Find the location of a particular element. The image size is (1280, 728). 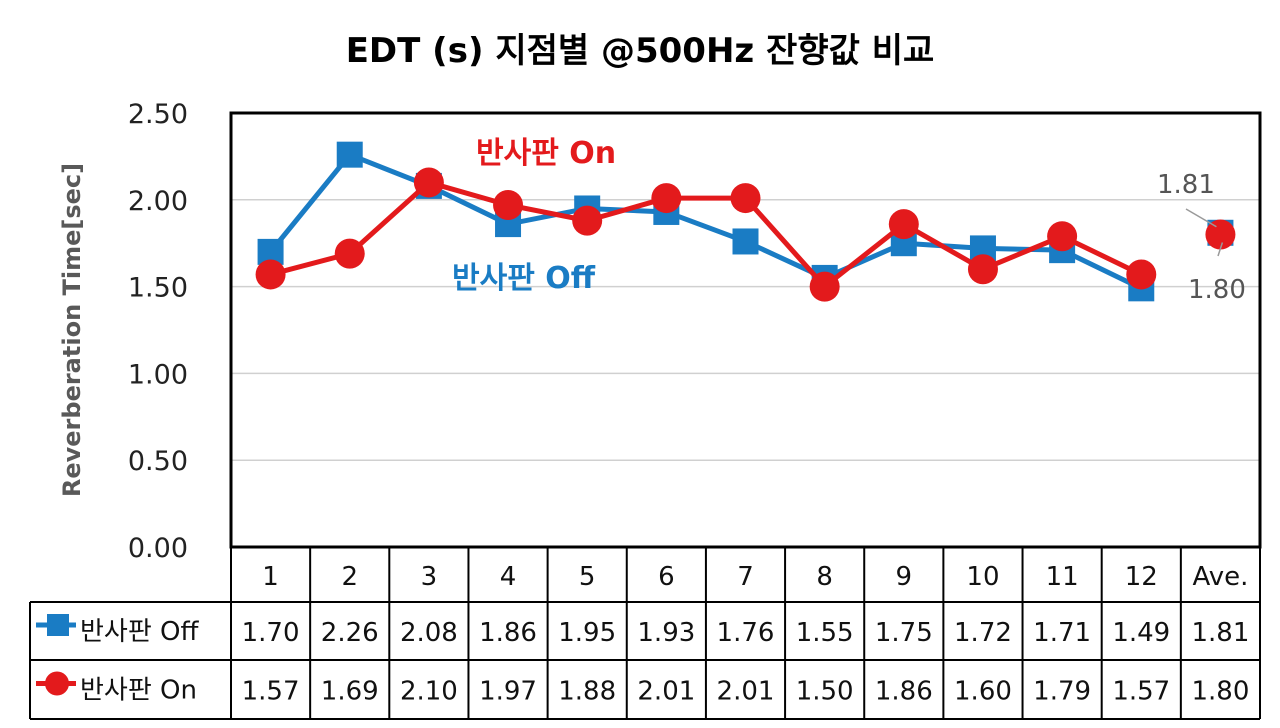

table-cell: 1.50 is located at coordinates (825, 692).